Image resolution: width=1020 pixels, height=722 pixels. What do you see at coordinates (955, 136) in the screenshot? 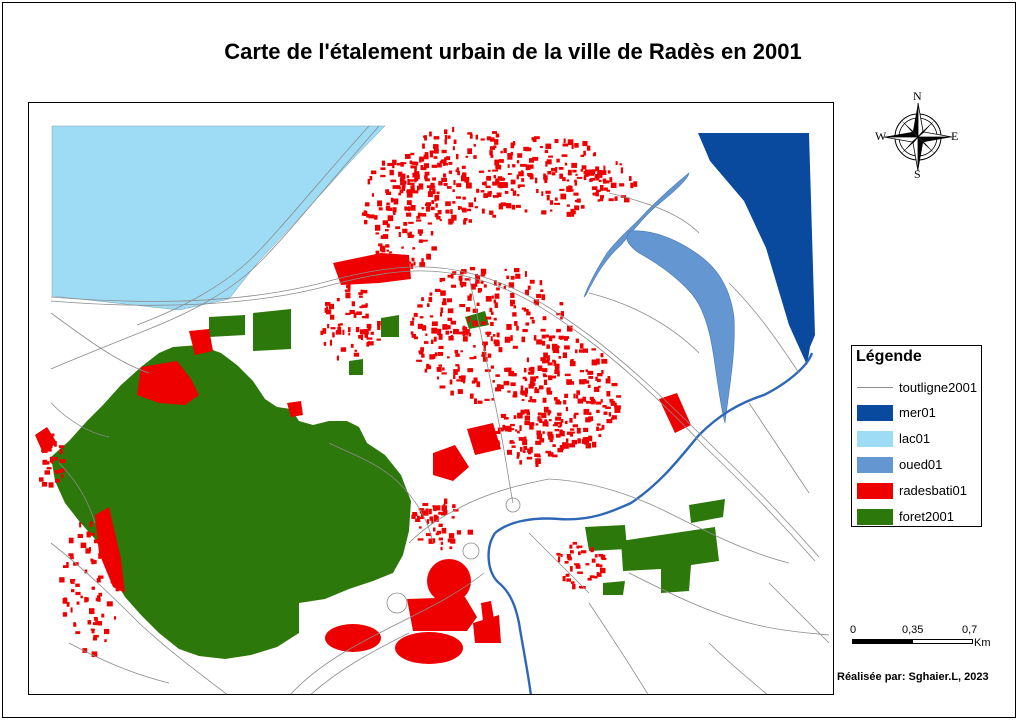
I see `compass-east-label: E` at bounding box center [955, 136].